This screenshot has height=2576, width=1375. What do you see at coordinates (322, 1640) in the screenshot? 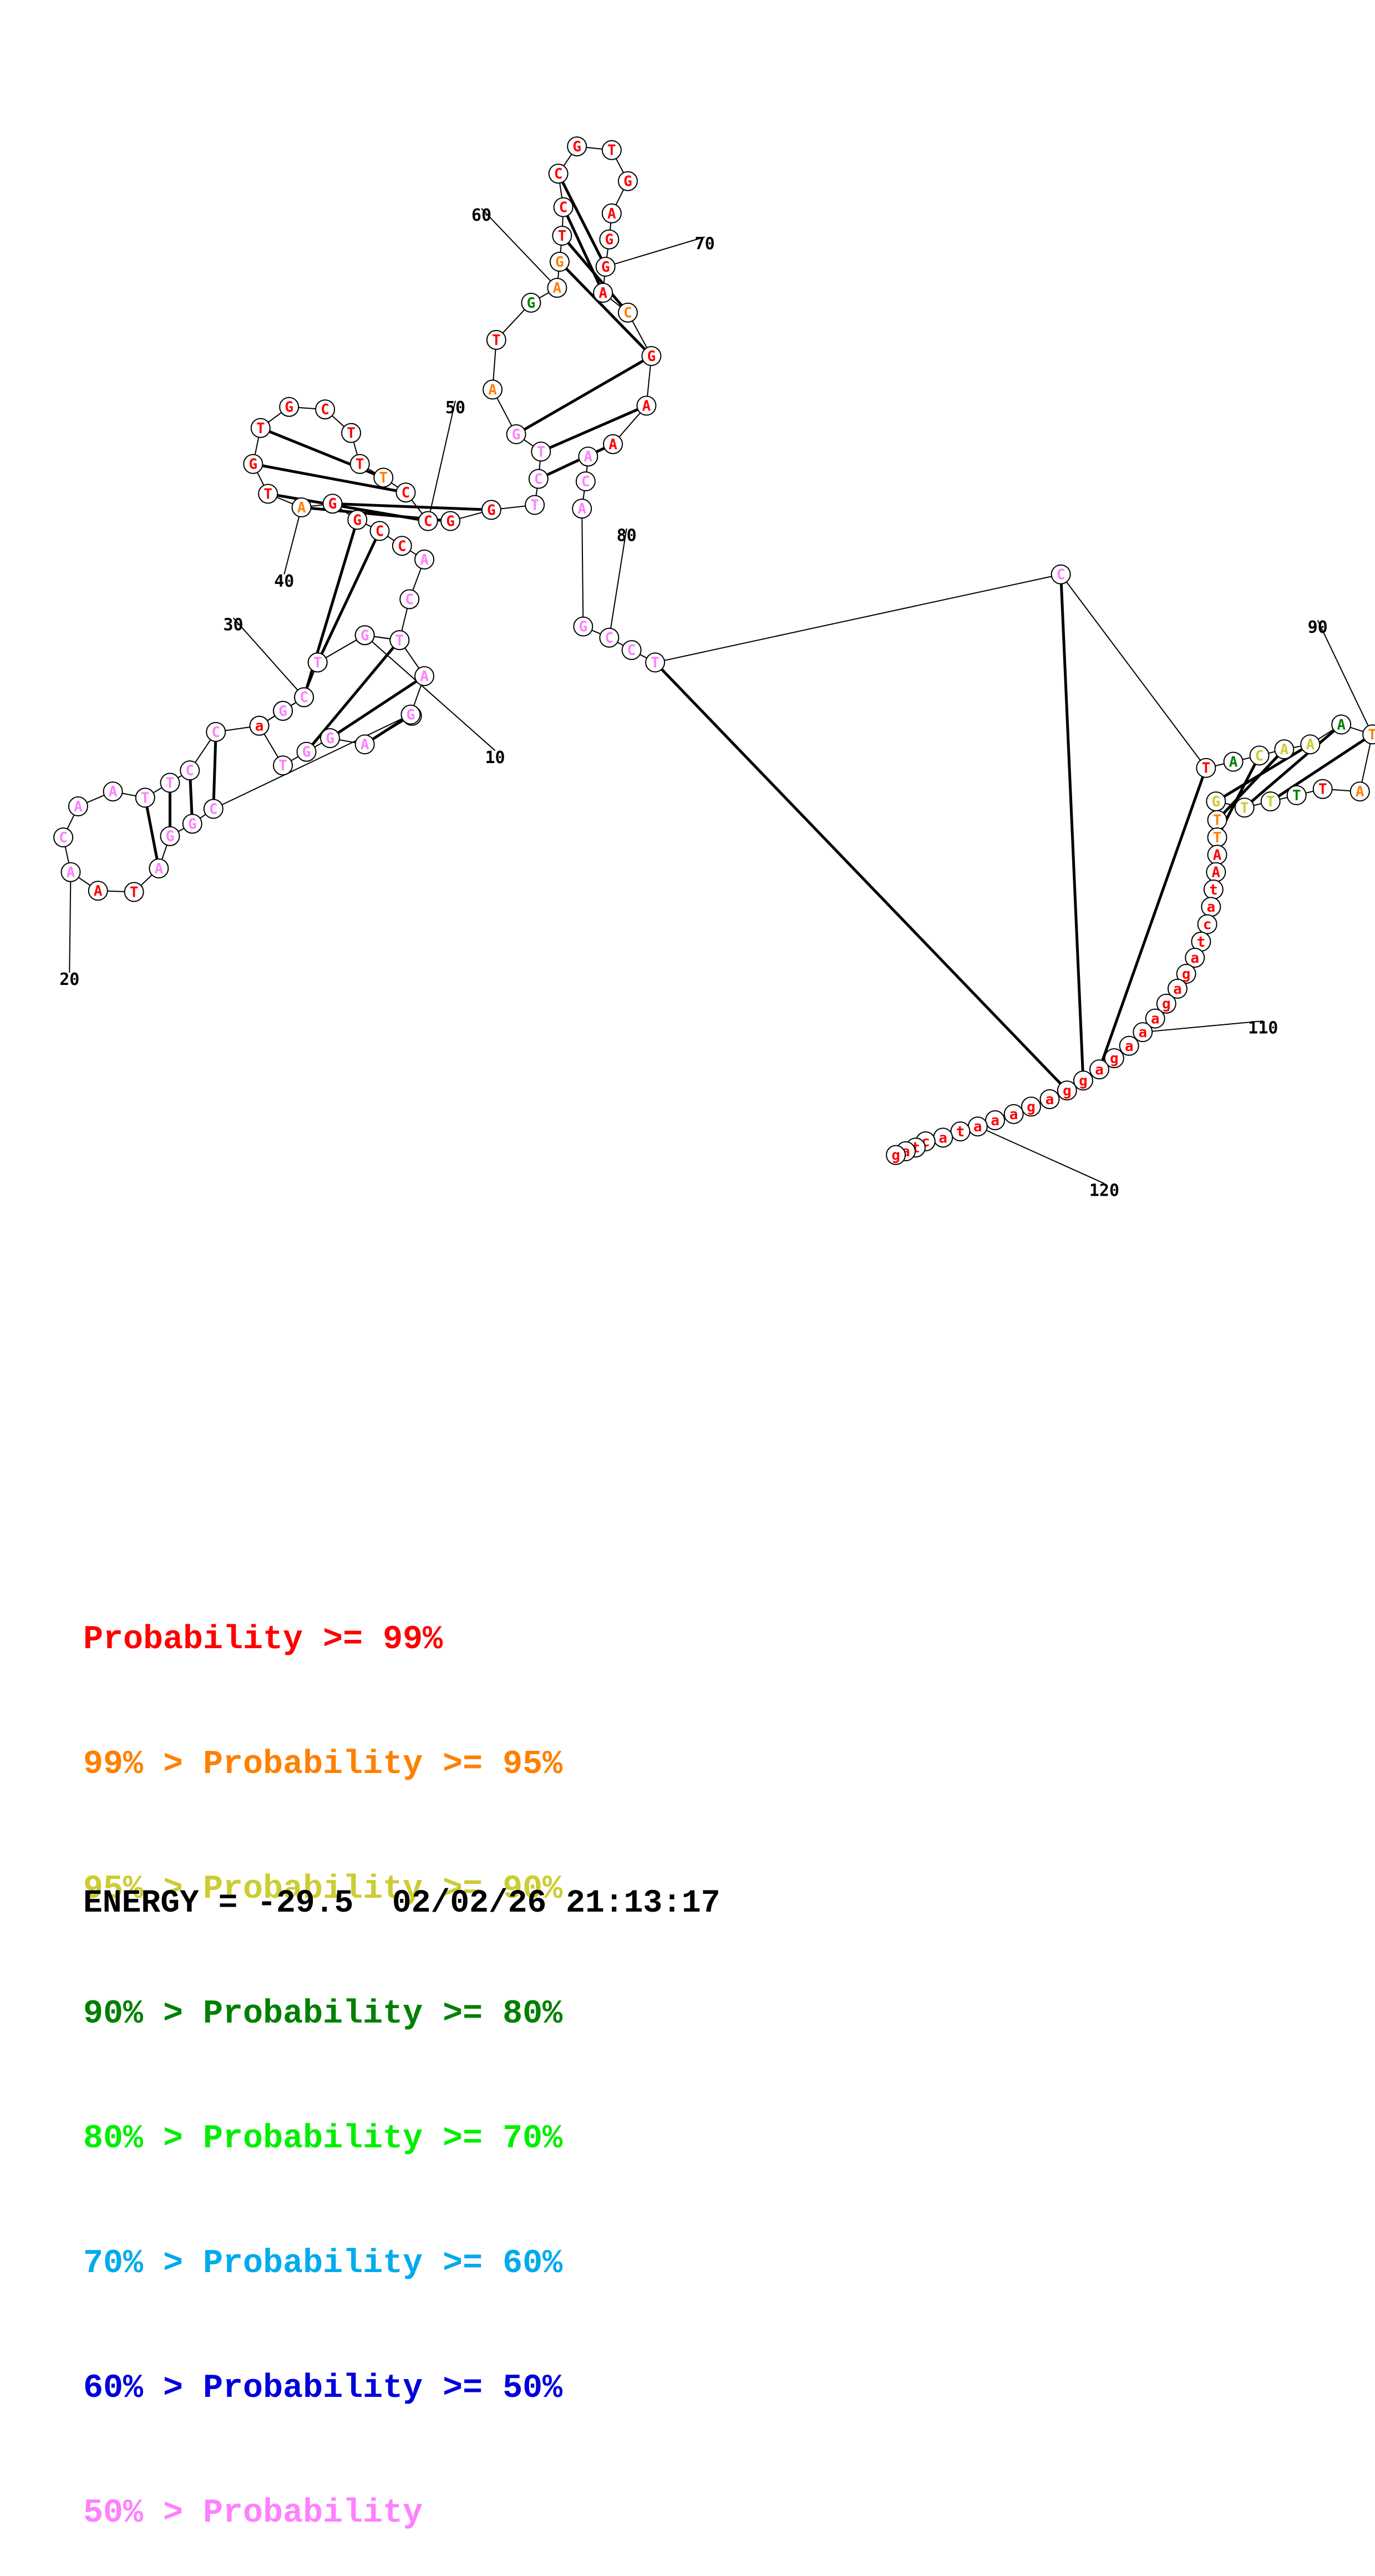
I see `legend-row: Probability >= 99%` at bounding box center [322, 1640].